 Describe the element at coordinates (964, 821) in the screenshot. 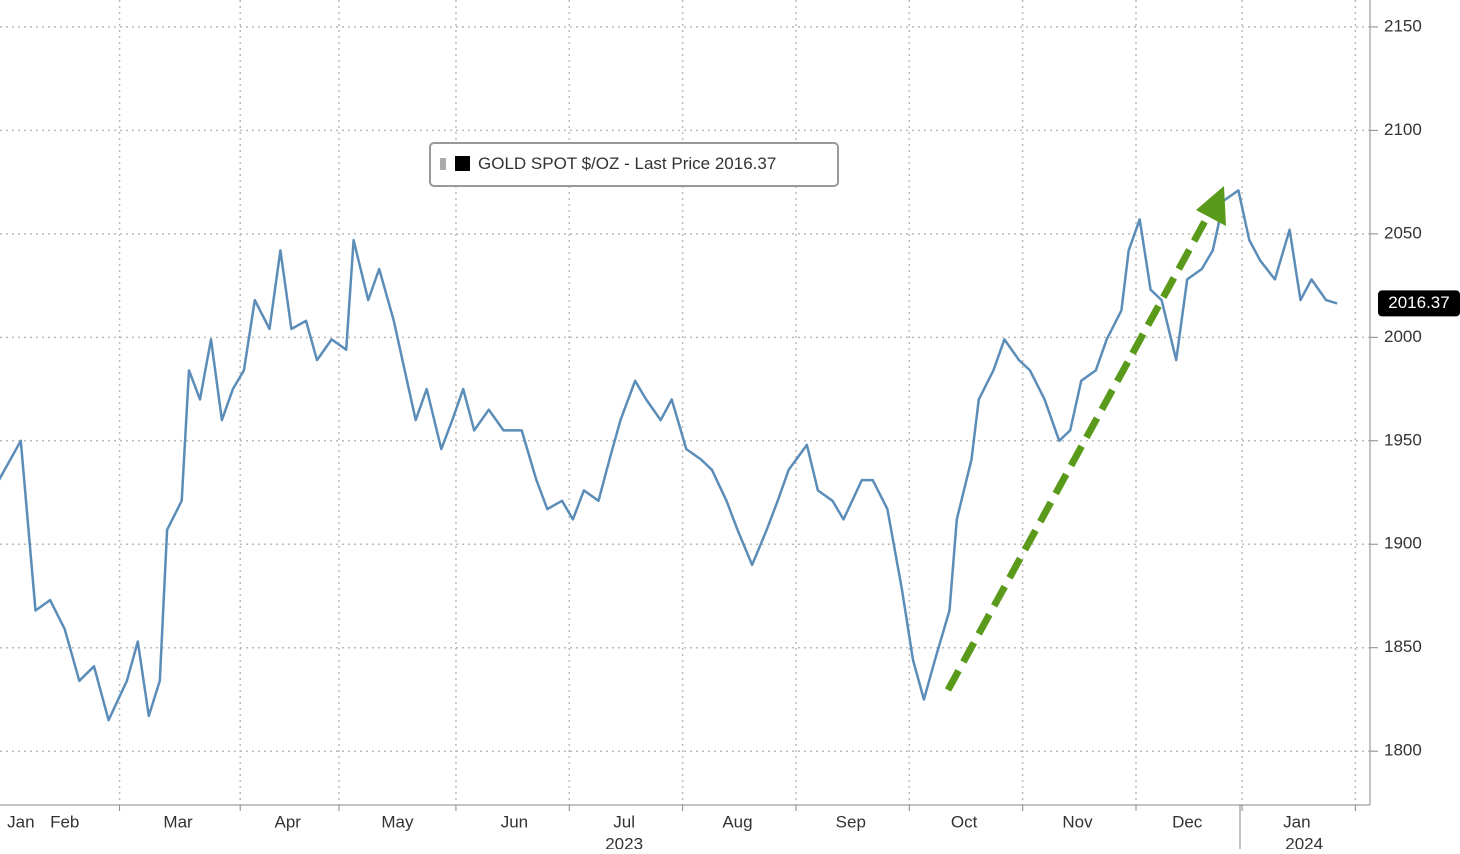

I see `x-tick-label: Oct` at that location.